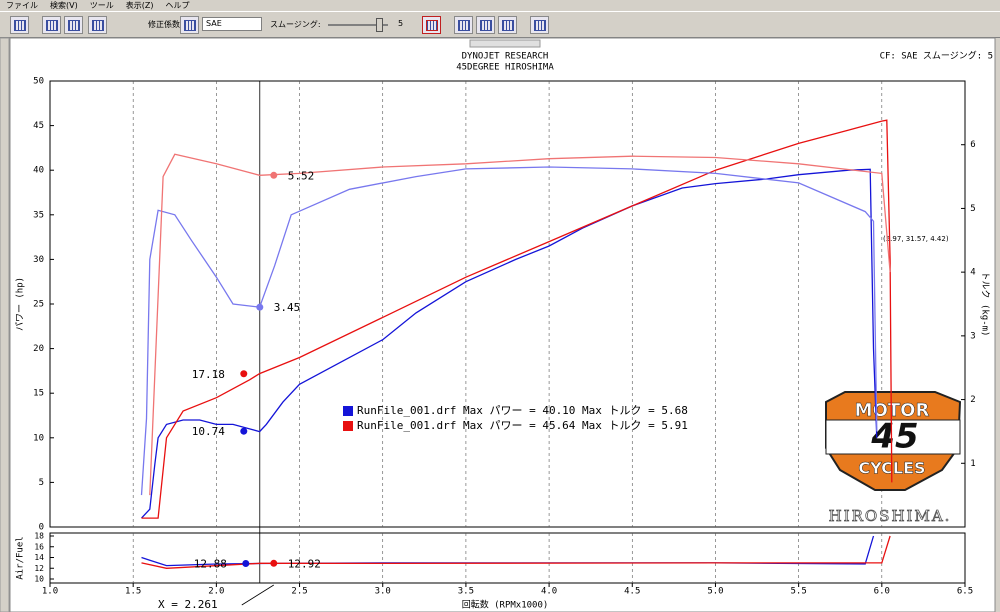  I want to click on afr-tick-label: 12, so click(39, 568).